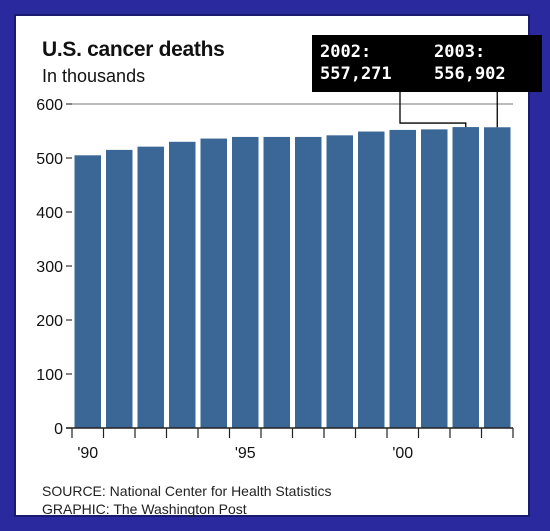 This screenshot has height=531, width=550. Describe the element at coordinates (49, 213) in the screenshot. I see `y-tick-label: 400` at that location.